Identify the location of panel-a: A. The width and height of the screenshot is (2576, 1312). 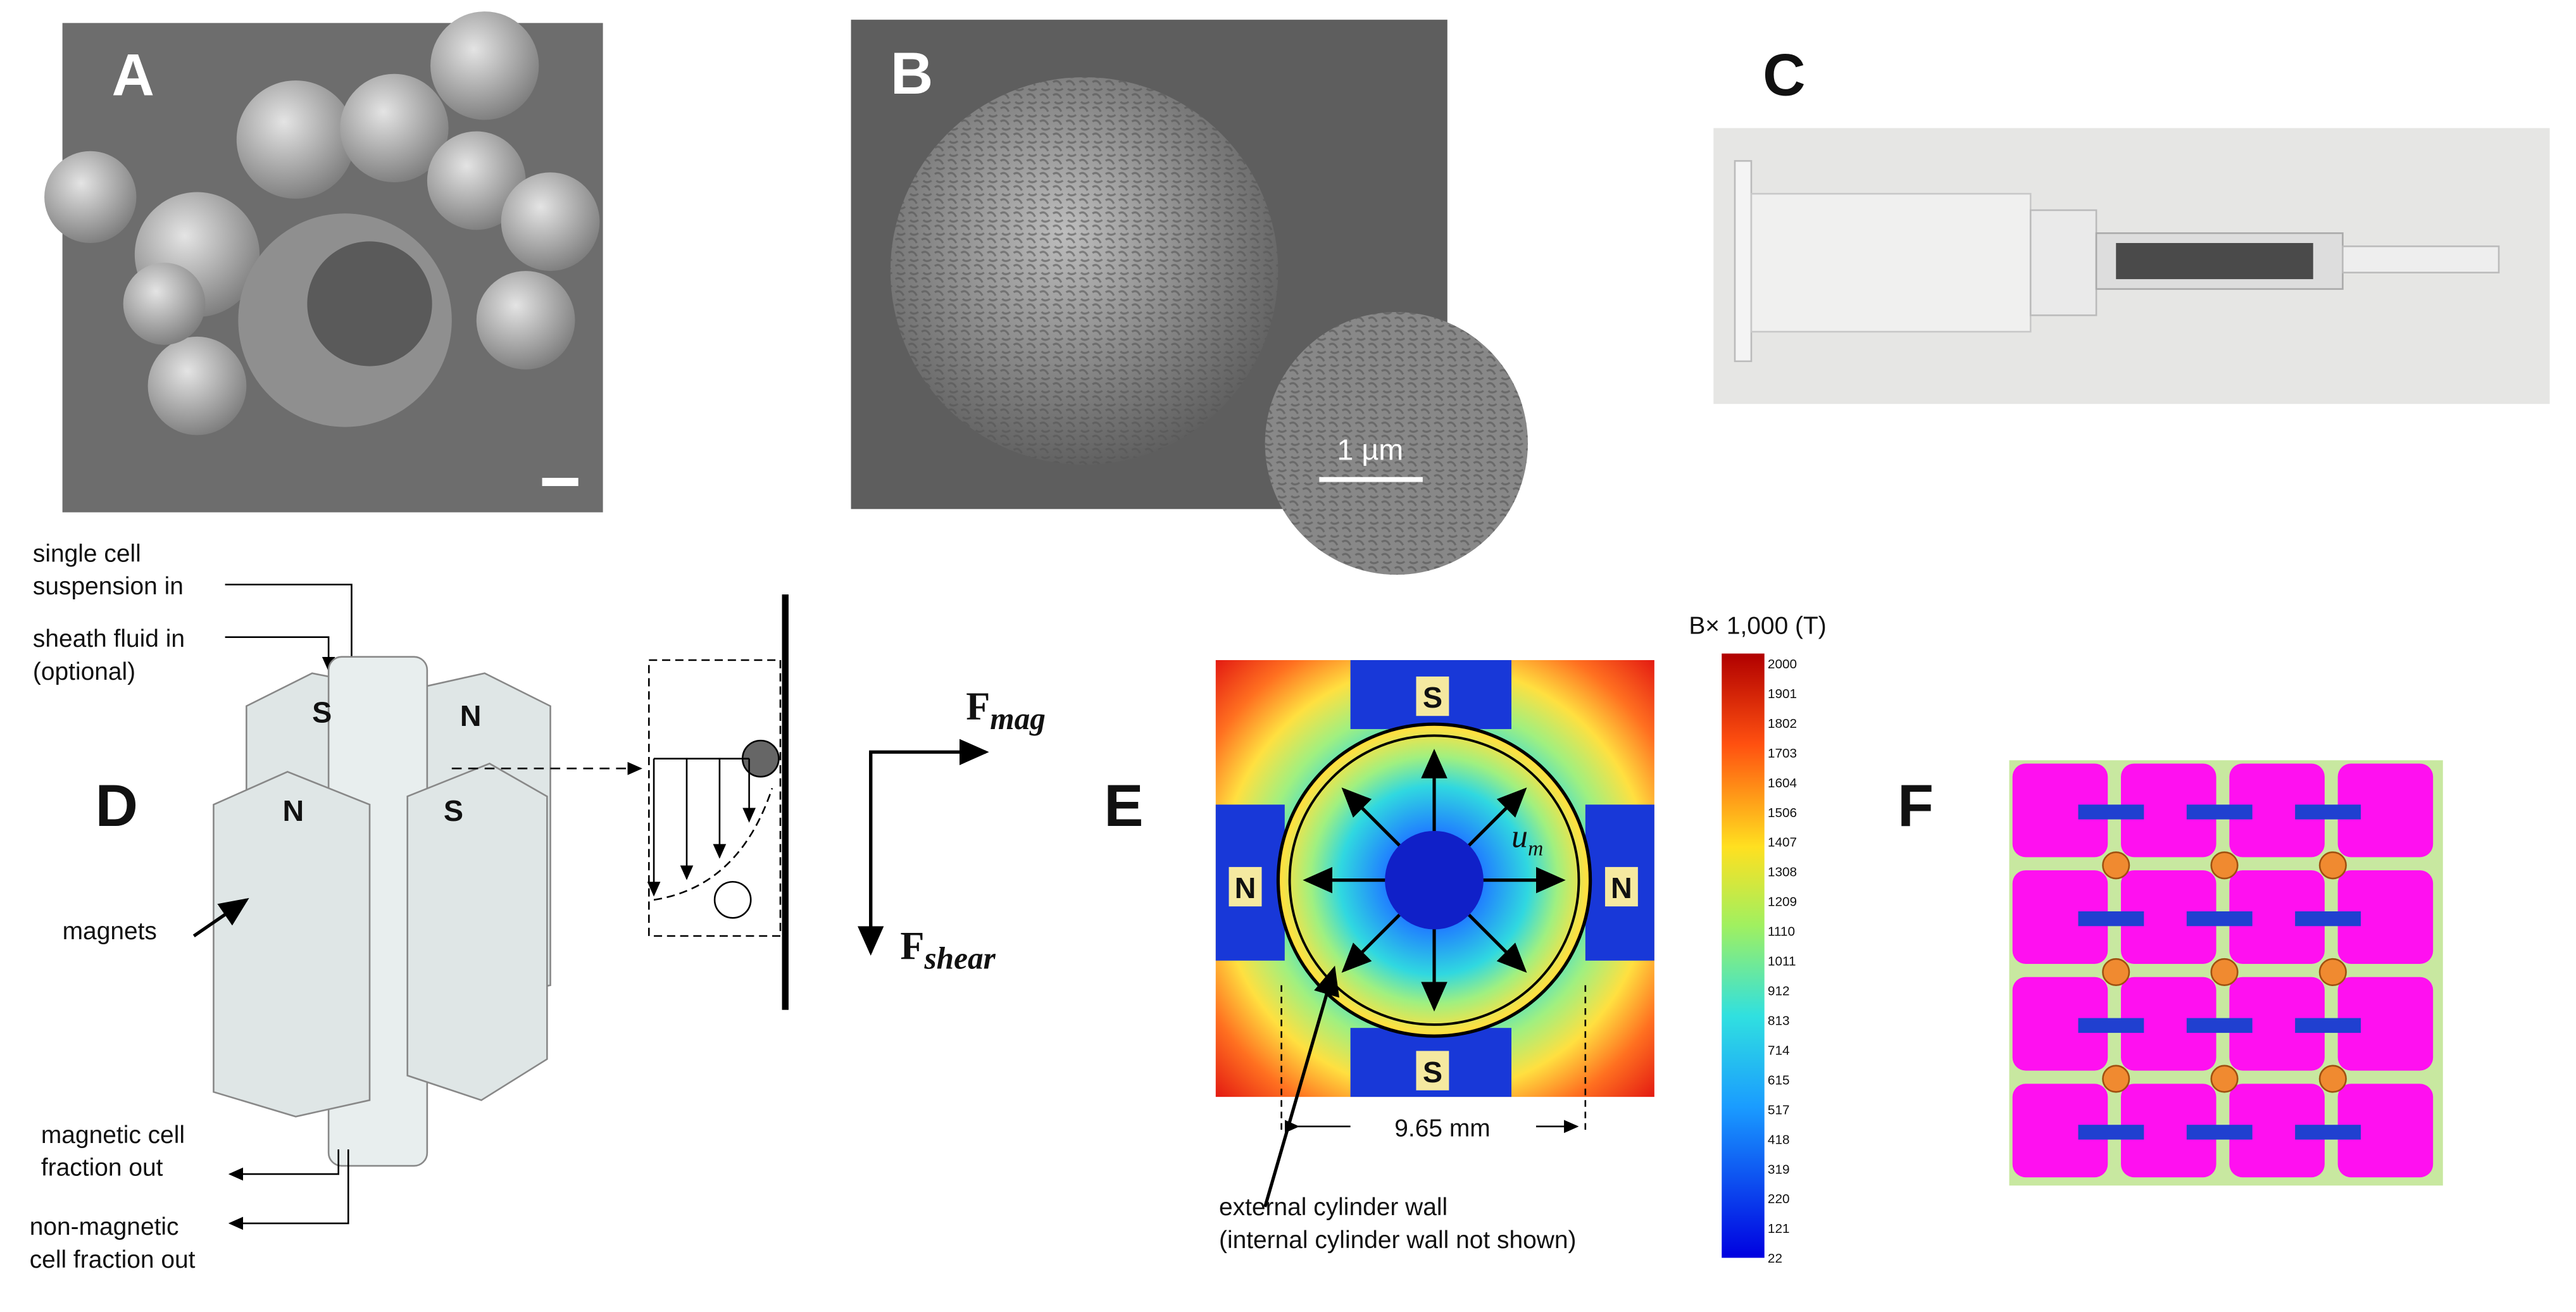
(323, 262).